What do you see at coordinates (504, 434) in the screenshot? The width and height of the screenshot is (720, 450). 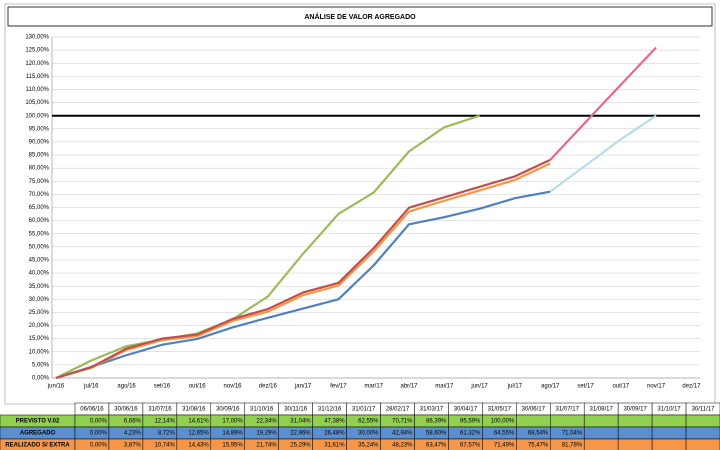 I see `table-value: 64,55%` at bounding box center [504, 434].